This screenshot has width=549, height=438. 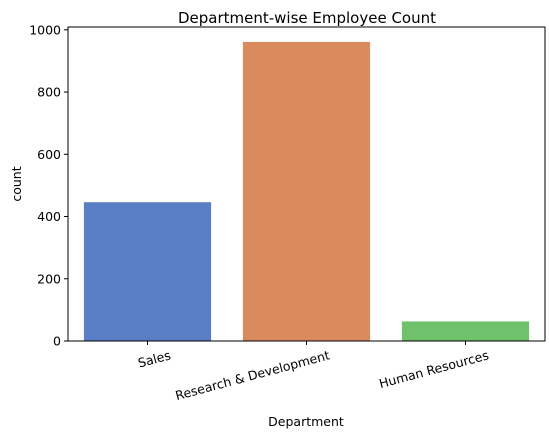 I want to click on chart-title: Department-wise Employee Count, so click(x=307, y=18).